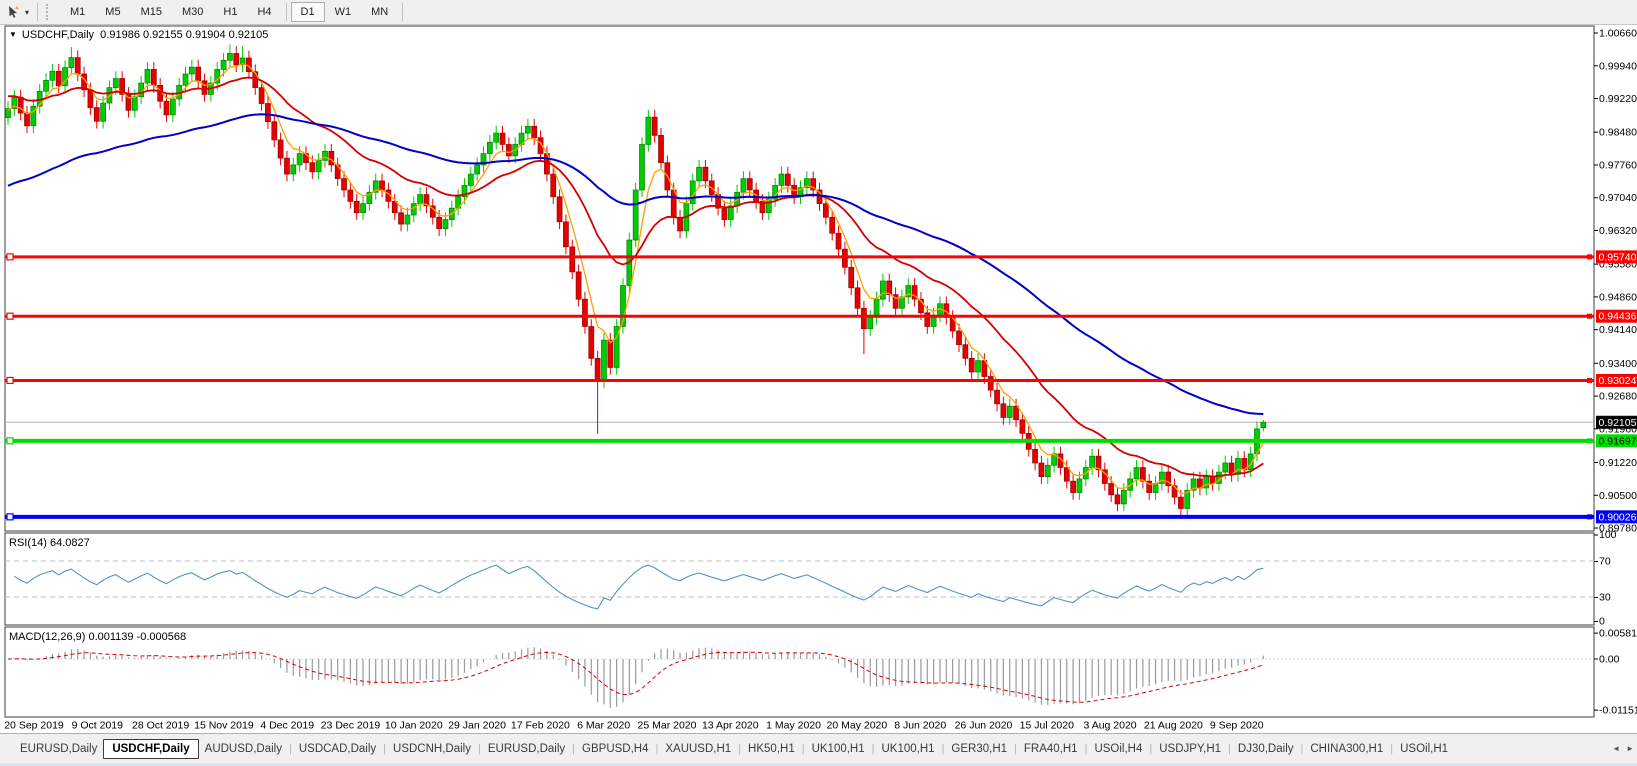 This screenshot has width=1637, height=766. Describe the element at coordinates (1237, 726) in the screenshot. I see `time-axis-label: 9 Sep 2020` at that location.